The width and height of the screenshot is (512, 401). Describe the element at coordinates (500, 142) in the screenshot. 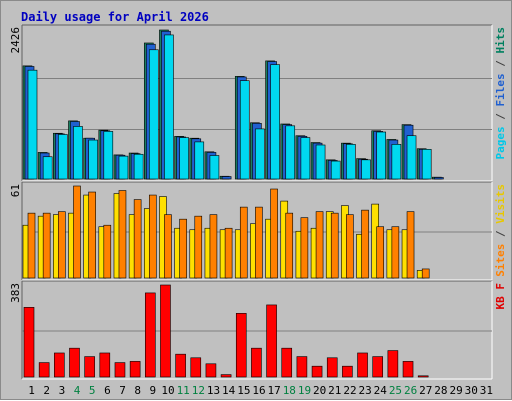

I see `top-panel-legend-part: Pages` at that location.